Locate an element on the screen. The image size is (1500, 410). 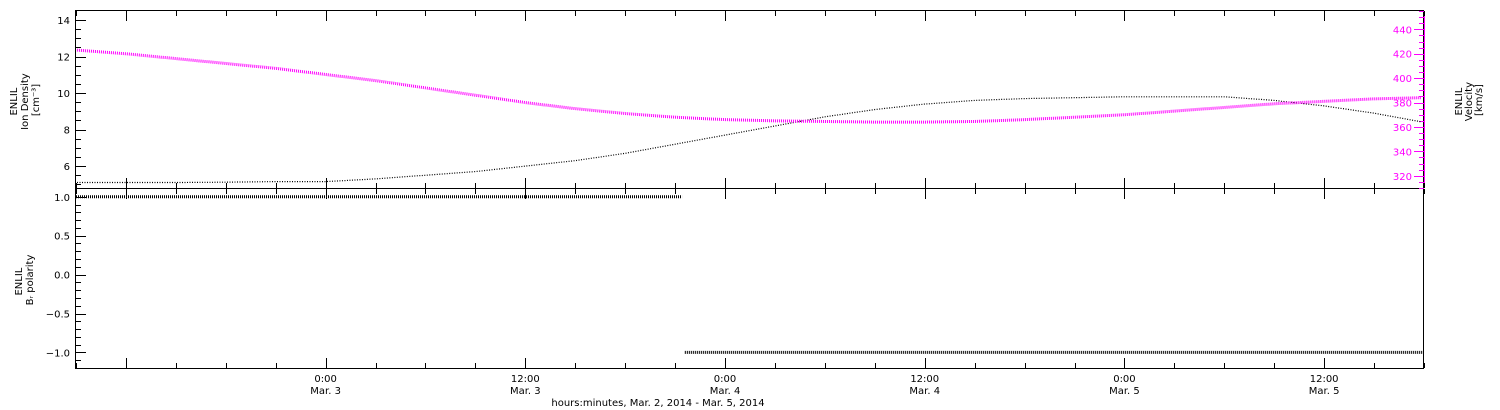
top-right-y-axis: 320 340 360 380 400 420 440 is located at coordinates (1409, 100).